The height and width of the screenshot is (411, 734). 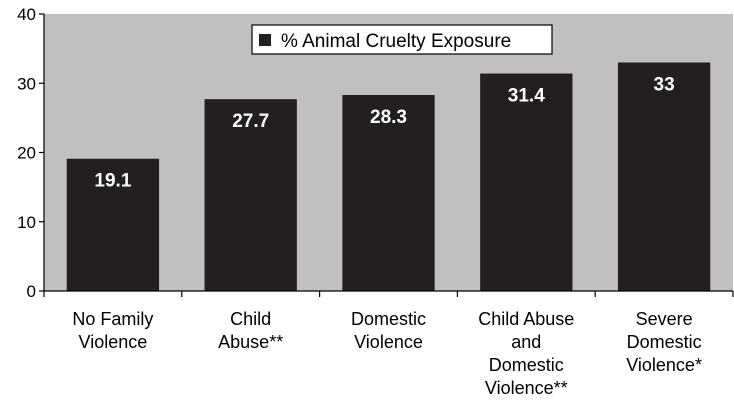 I want to click on x-tick-label: Child Abuse and Domestic Violence**, so click(x=526, y=353).